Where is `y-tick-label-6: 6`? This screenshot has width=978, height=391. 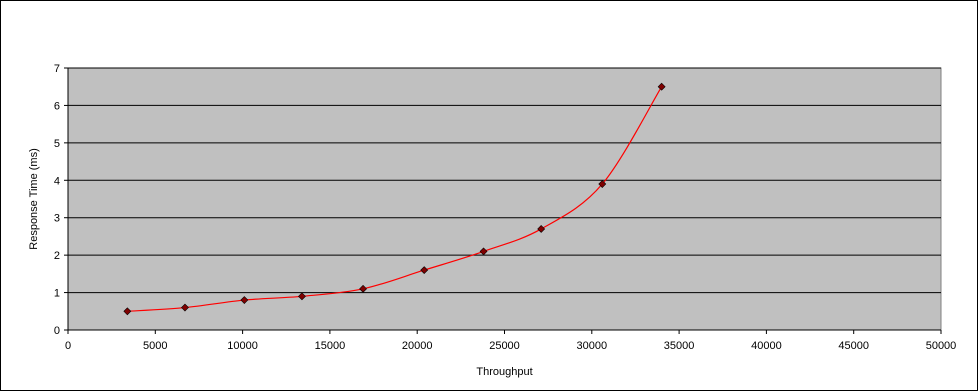
y-tick-label-6: 6 is located at coordinates (57, 106).